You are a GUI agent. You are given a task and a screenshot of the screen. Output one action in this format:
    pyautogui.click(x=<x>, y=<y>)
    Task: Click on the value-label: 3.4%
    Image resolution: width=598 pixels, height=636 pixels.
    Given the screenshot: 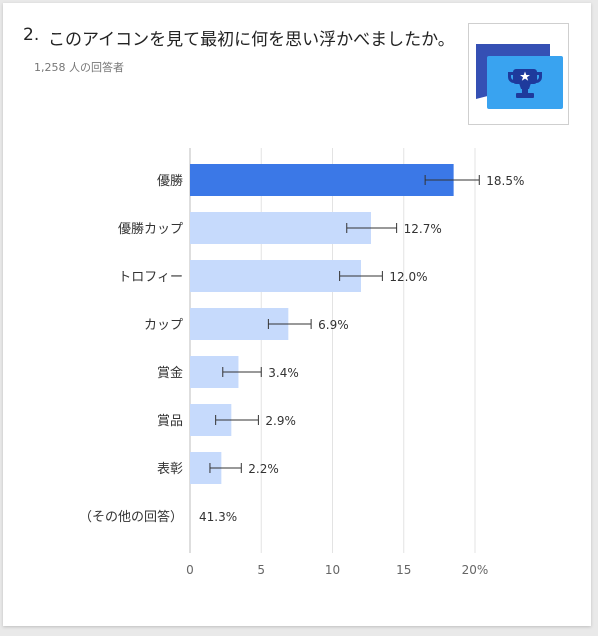 What is the action you would take?
    pyautogui.click(x=283, y=373)
    